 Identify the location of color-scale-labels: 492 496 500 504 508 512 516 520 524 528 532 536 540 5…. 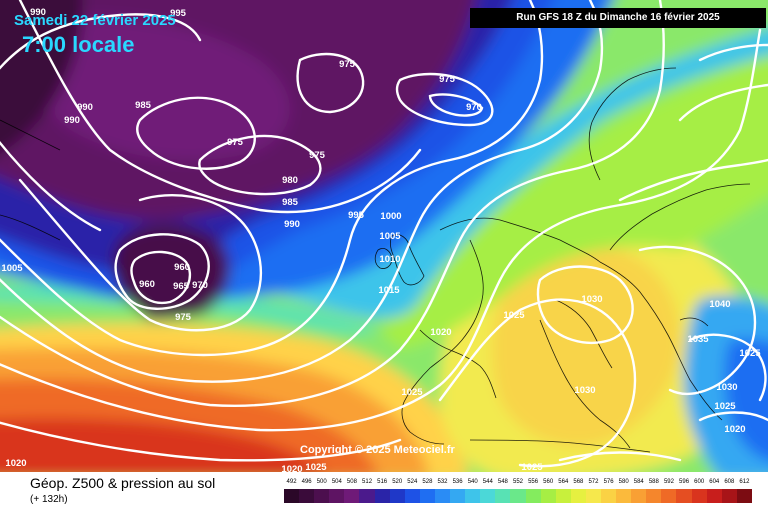
(518, 484).